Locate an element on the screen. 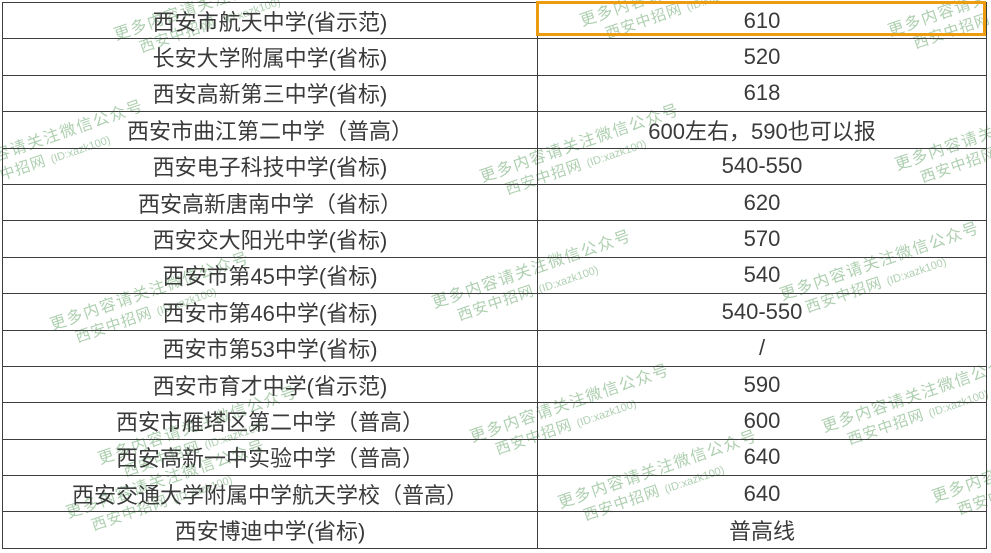 The width and height of the screenshot is (991, 553). table-row: 西安博迪中学(省标) 普高线 is located at coordinates (494, 530).